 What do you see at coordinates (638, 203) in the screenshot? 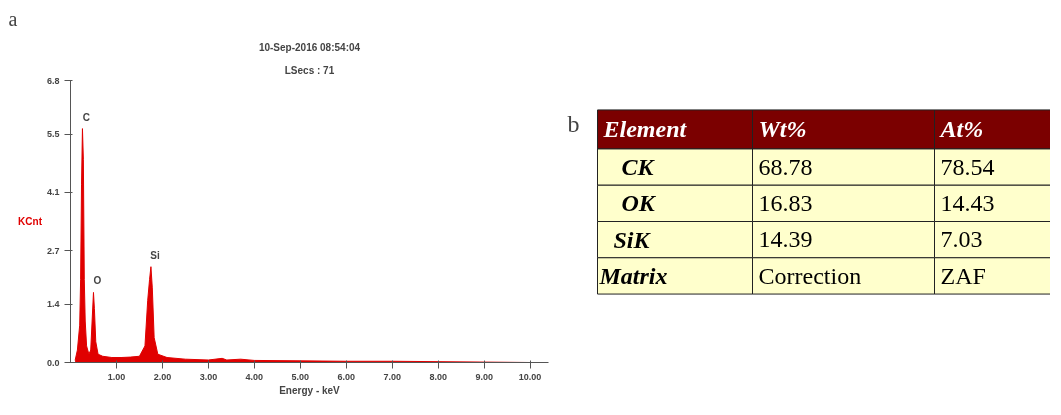
I see `category-label: OK` at bounding box center [638, 203].